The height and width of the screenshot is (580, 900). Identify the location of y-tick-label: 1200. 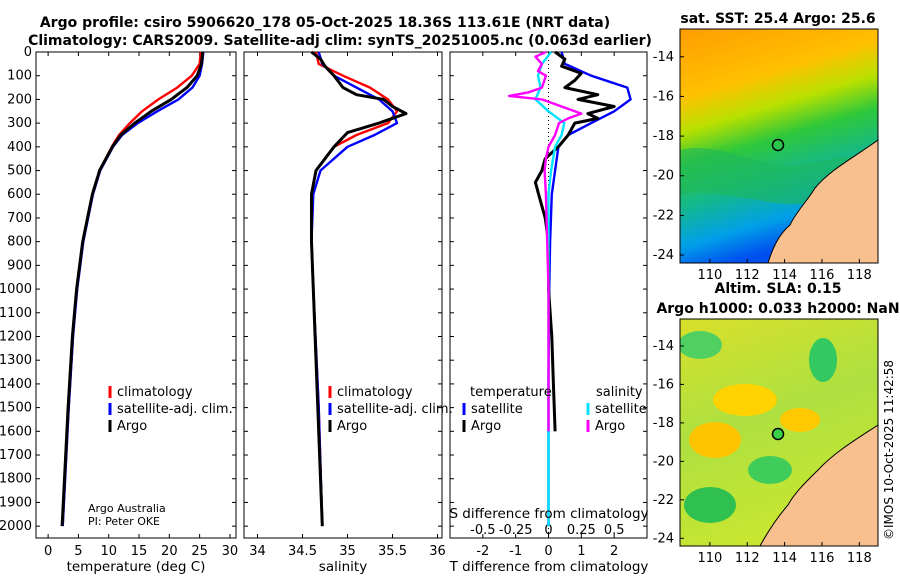
(16, 336).